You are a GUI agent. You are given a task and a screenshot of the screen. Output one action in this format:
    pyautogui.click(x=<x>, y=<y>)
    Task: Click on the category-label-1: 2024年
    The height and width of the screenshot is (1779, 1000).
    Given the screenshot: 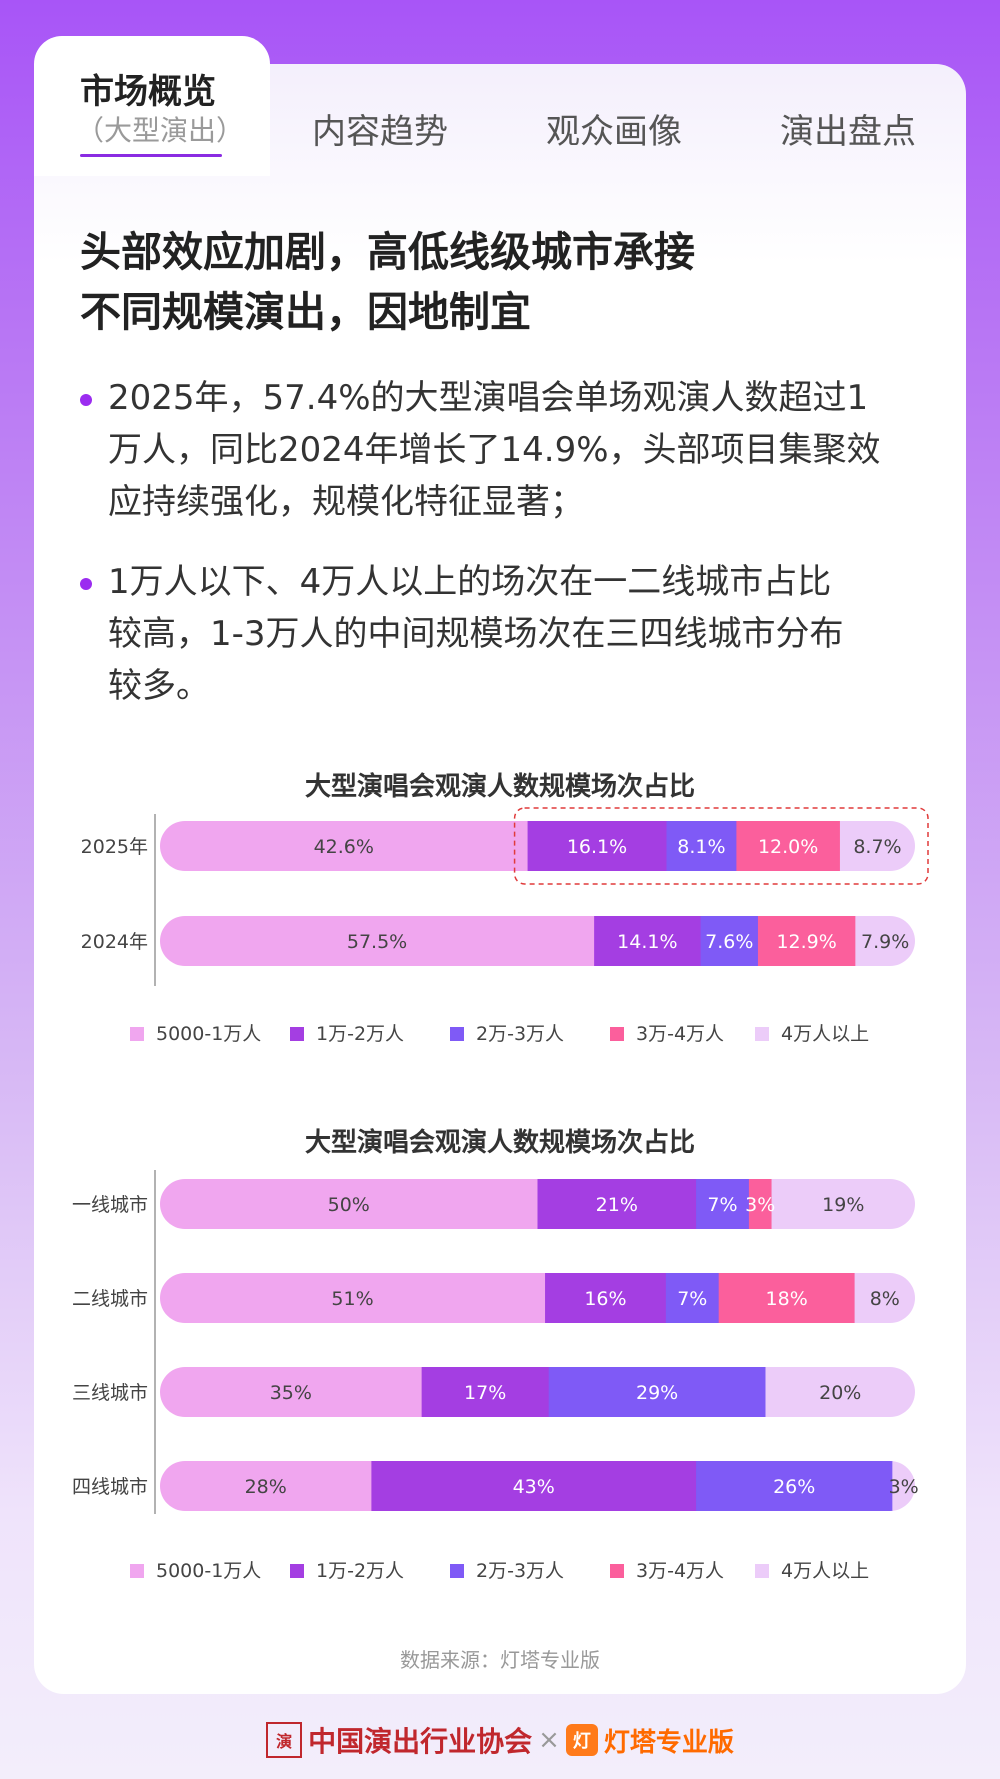 What is the action you would take?
    pyautogui.click(x=114, y=942)
    